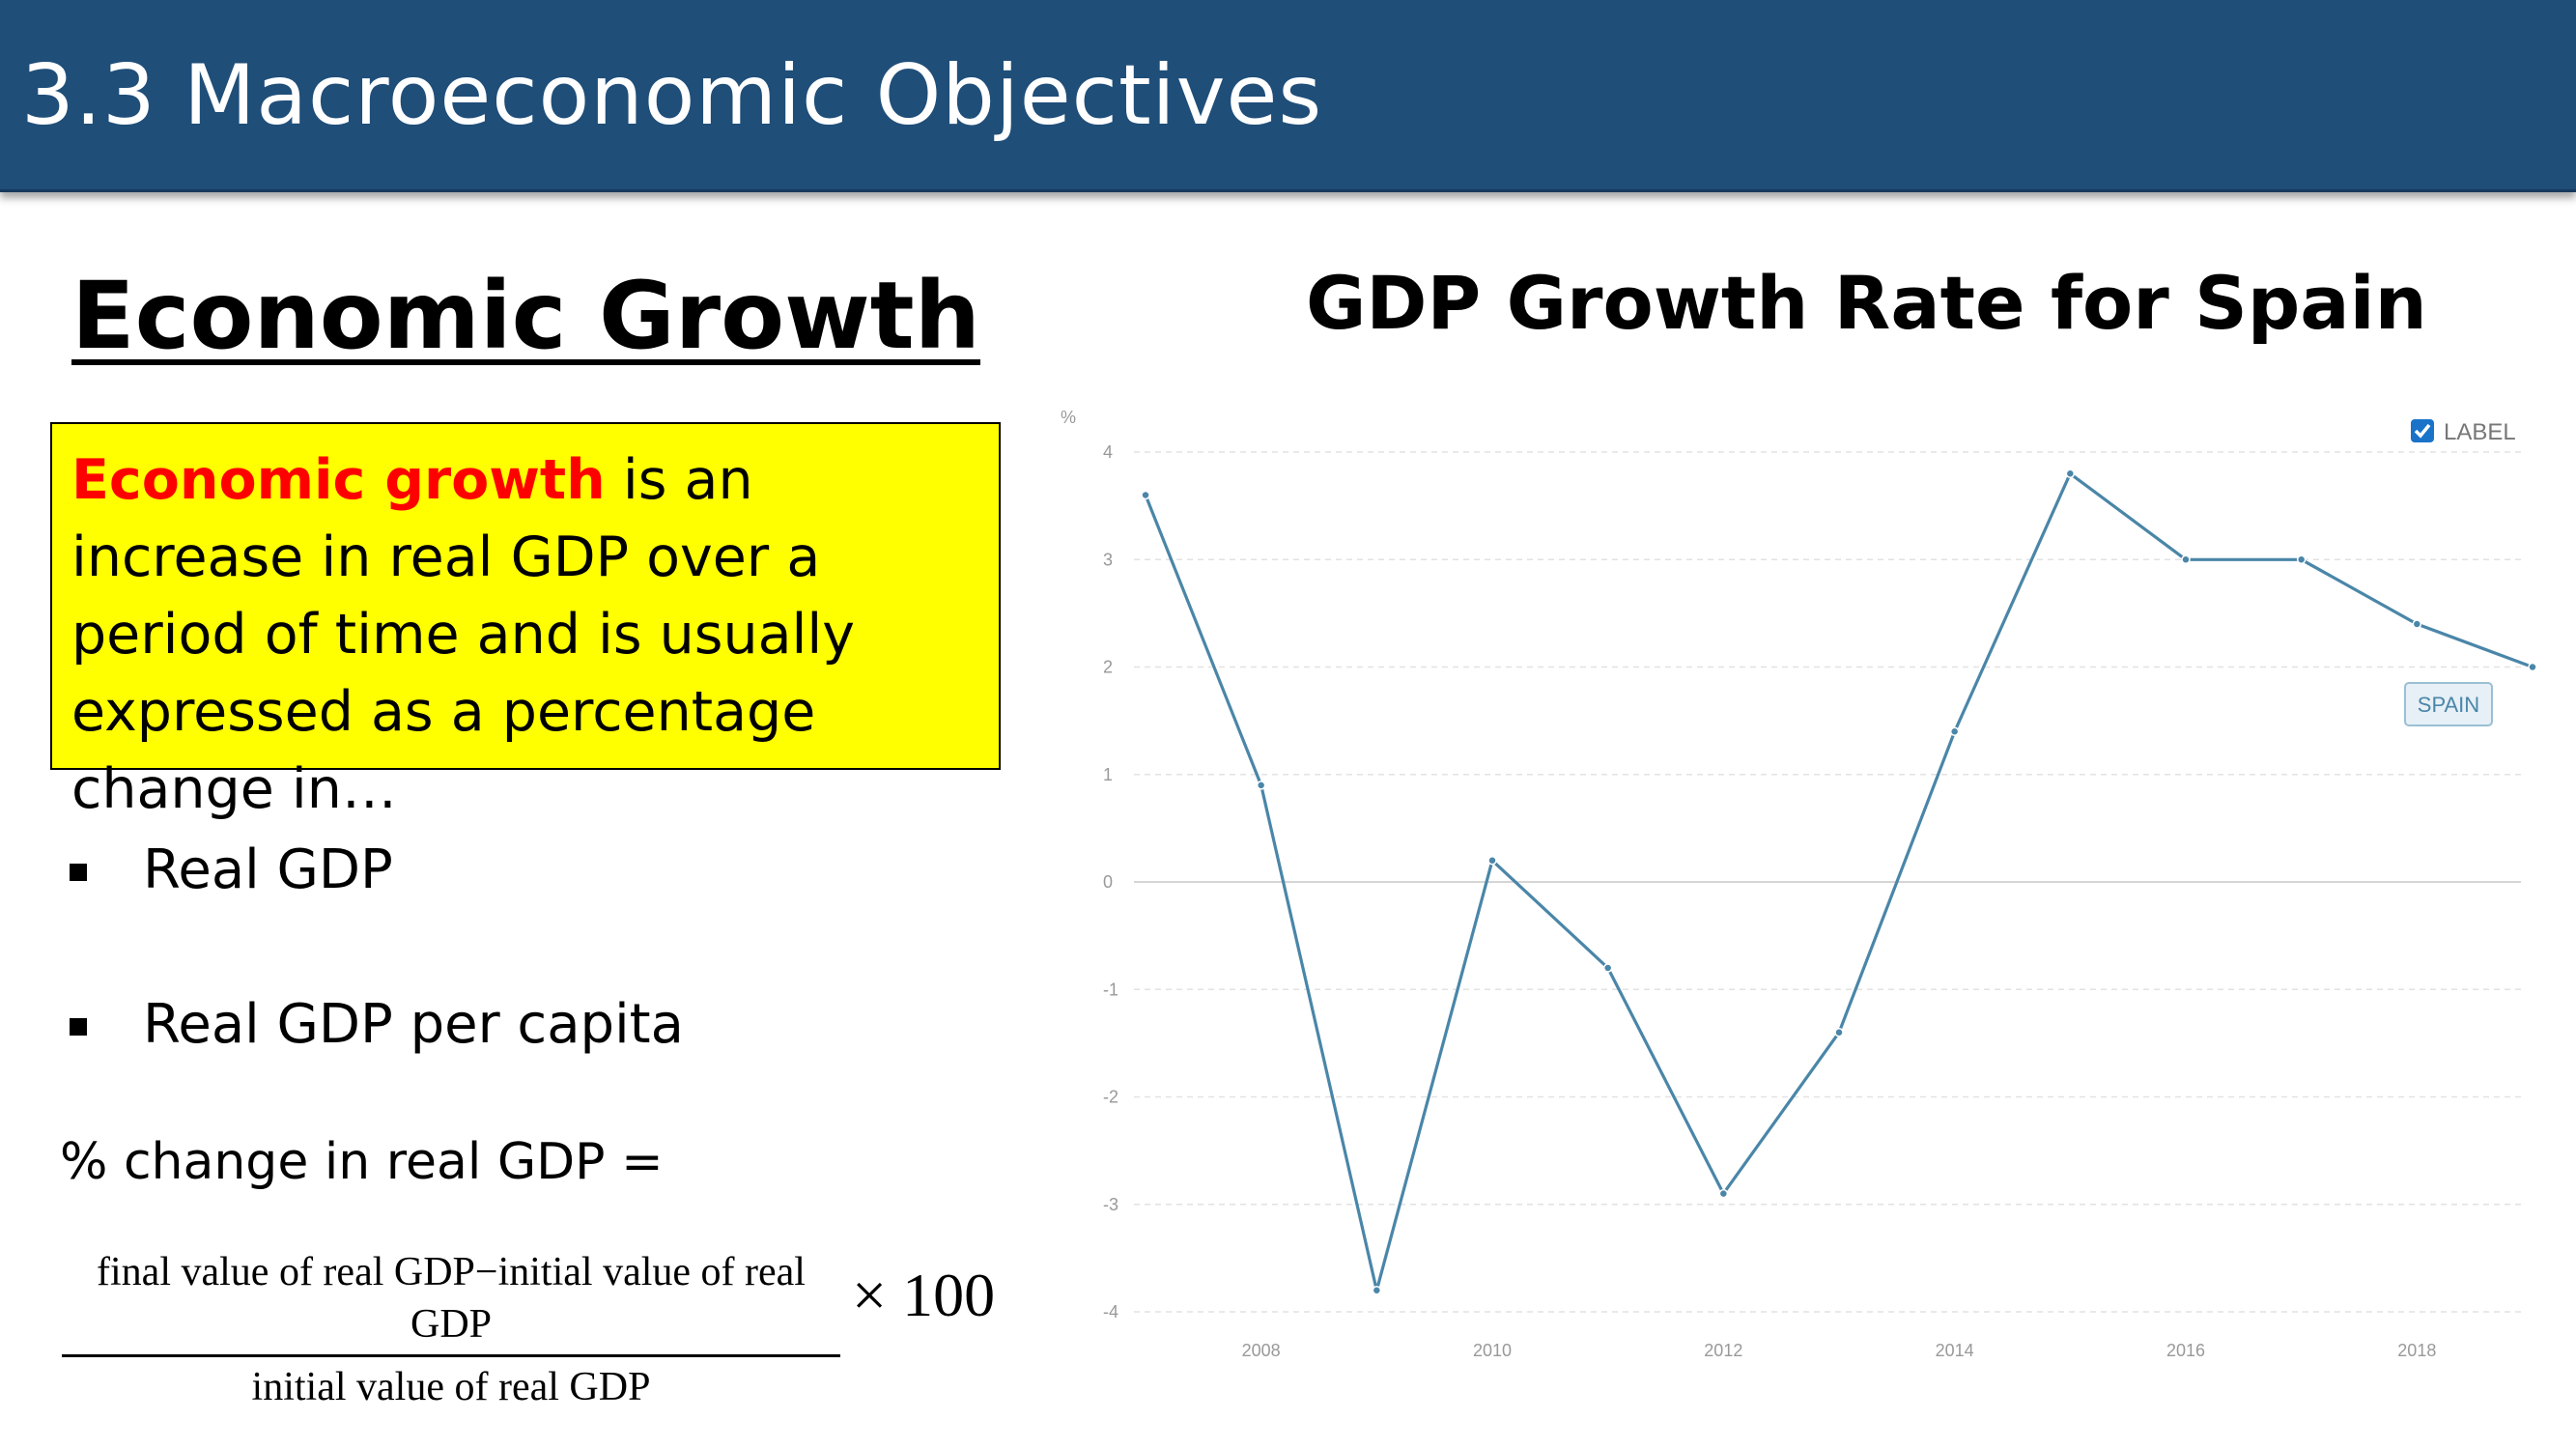  What do you see at coordinates (2422, 431) in the screenshot?
I see `checkmark-icon` at bounding box center [2422, 431].